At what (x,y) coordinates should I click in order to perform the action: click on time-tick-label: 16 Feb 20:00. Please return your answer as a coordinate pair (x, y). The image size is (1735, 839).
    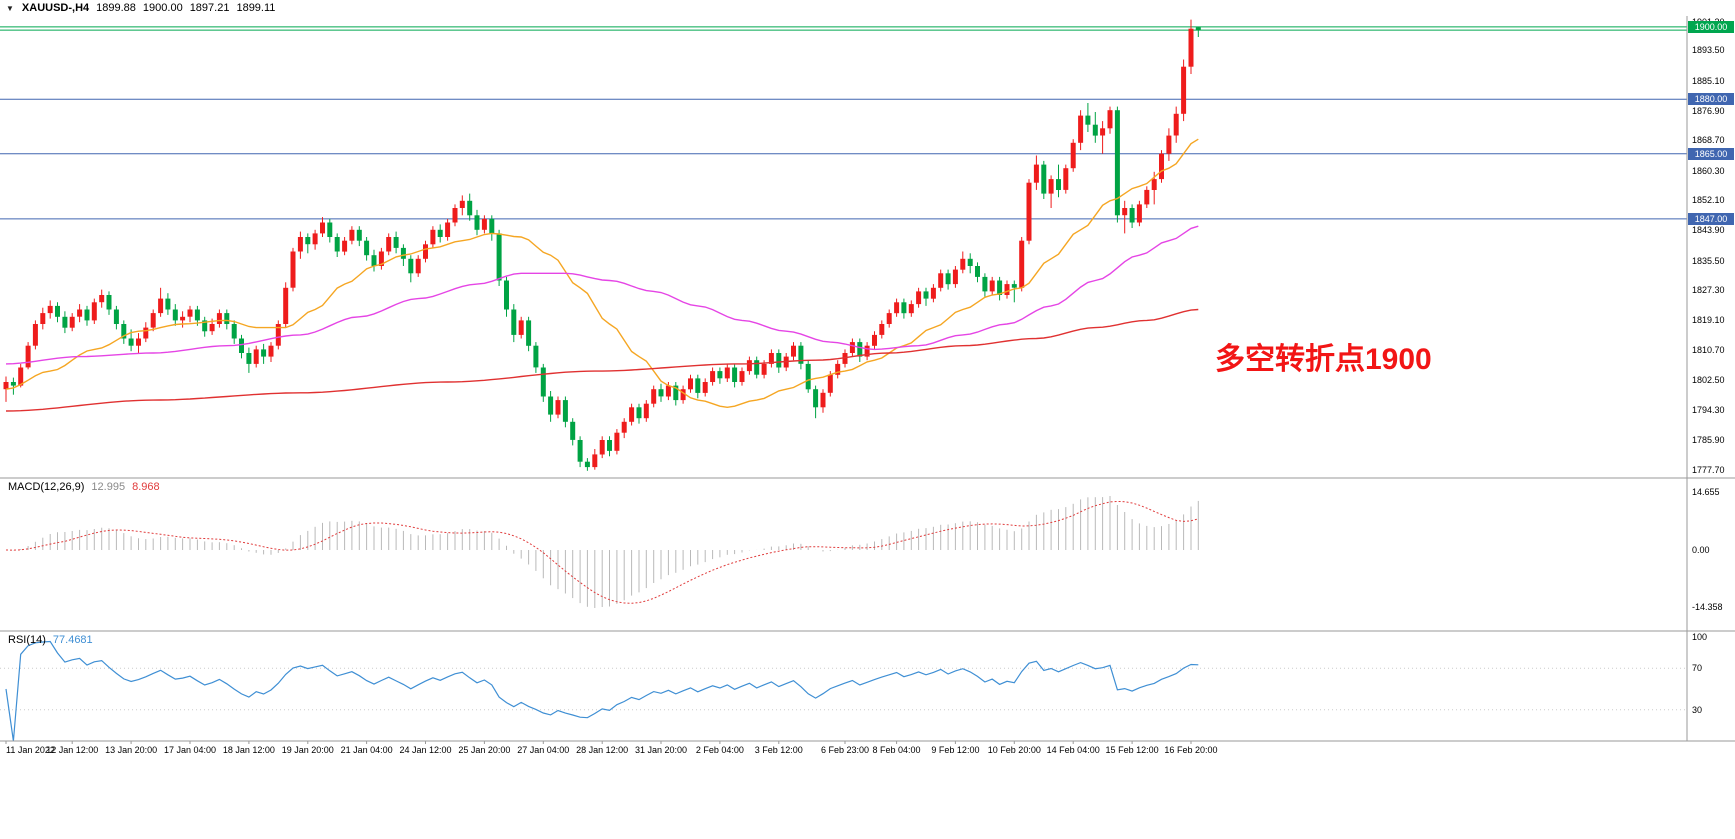
    Looking at the image, I should click on (1191, 750).